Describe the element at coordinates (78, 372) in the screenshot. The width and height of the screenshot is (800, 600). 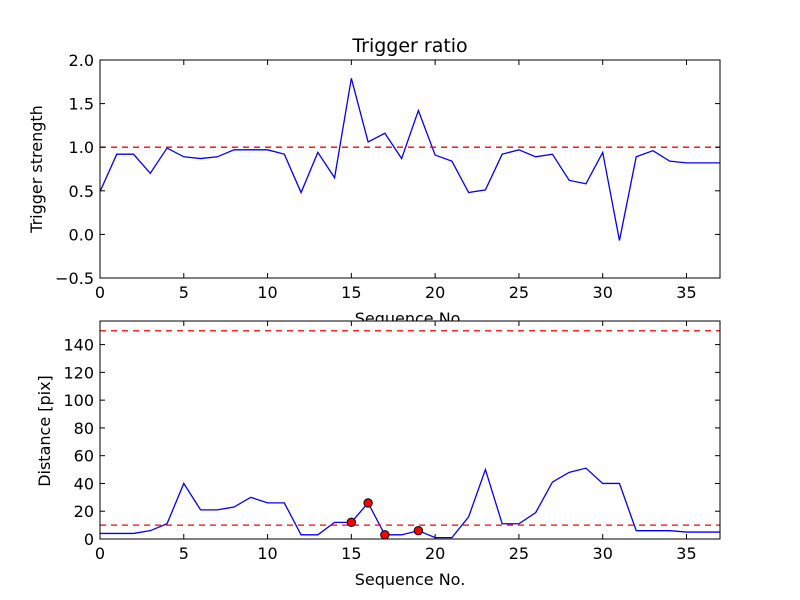
I see `y-tick-label: 120` at that location.